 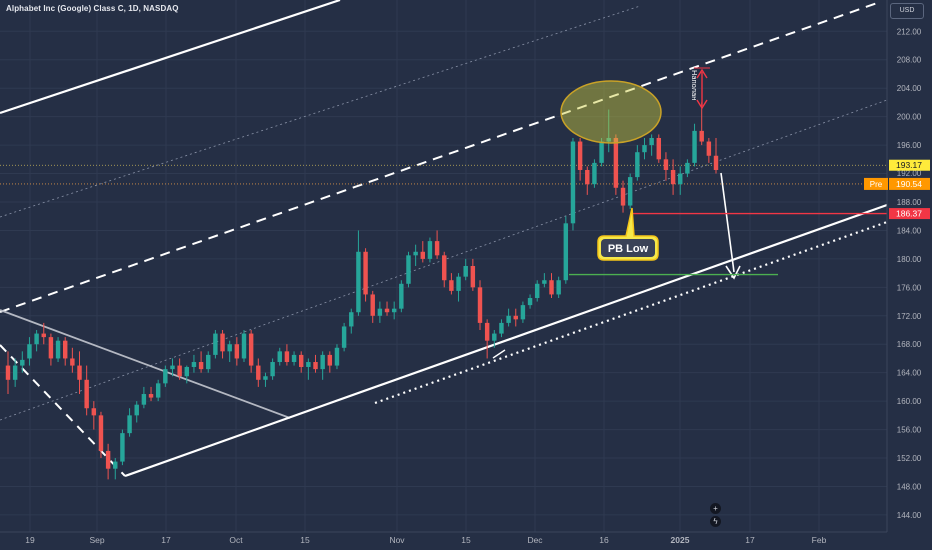 I want to click on plus-icon: +, so click(x=715, y=508).